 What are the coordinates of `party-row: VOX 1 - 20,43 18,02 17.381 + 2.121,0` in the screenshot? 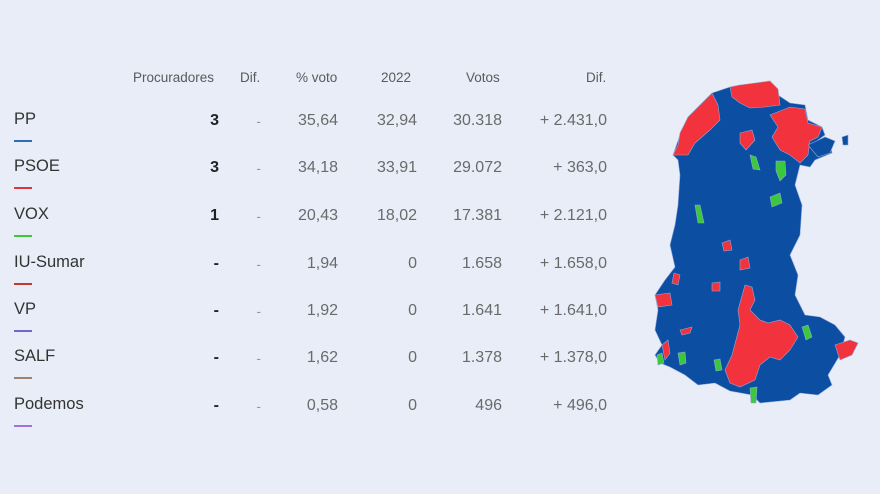 It's located at (320, 229).